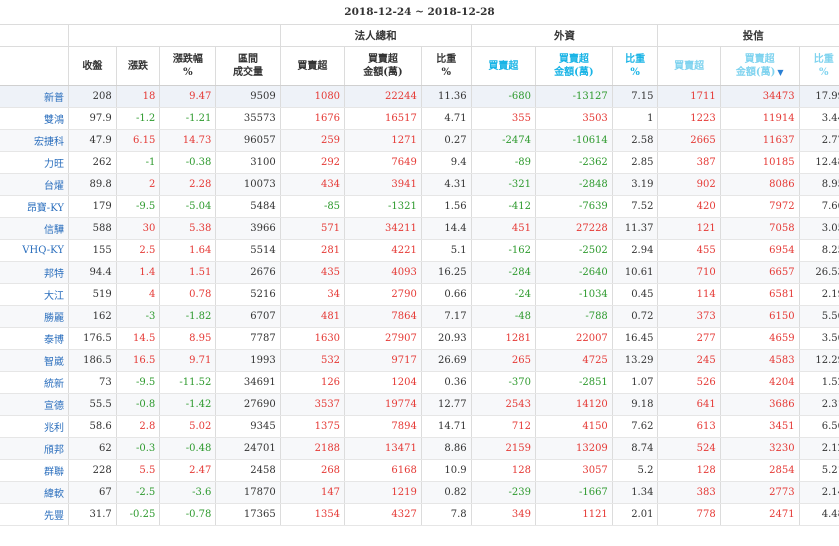 This screenshot has height=546, width=839. I want to click on col-header-trust-amount: 買賣超 金額(萬) ▼, so click(760, 66).